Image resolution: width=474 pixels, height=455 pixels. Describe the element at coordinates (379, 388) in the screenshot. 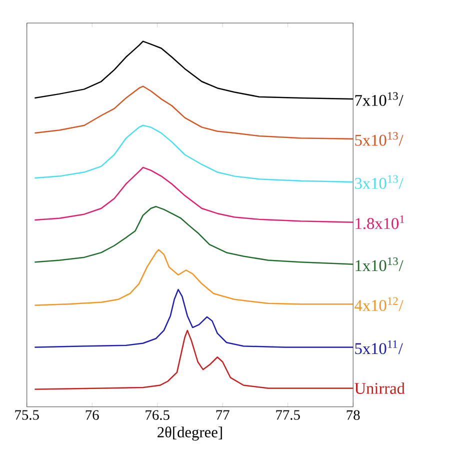

I see `series-label: Unirrad` at that location.